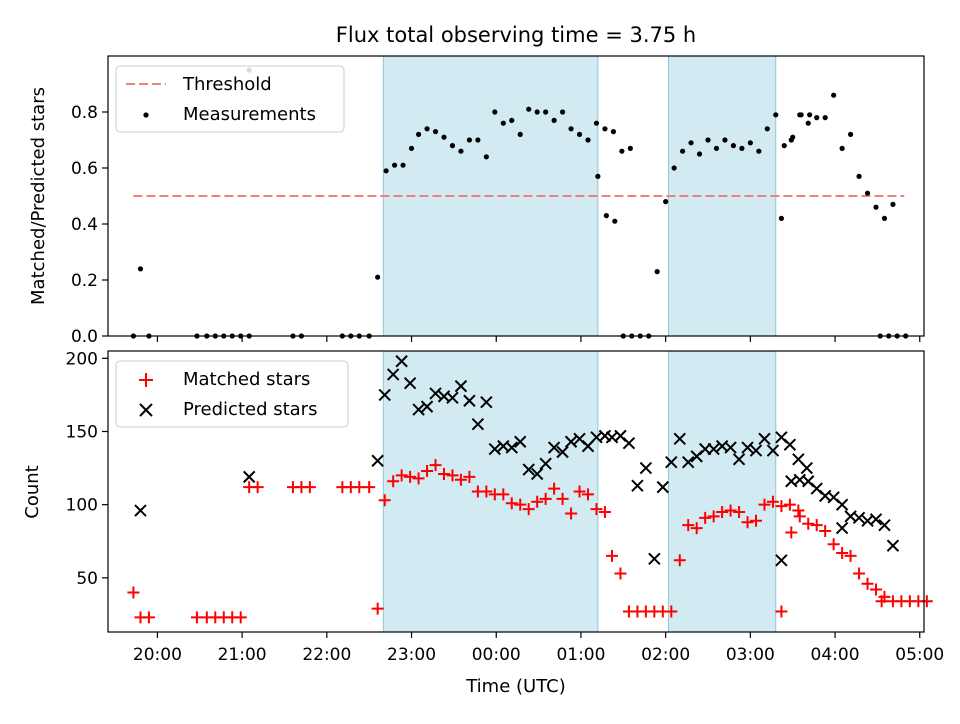  What do you see at coordinates (249, 114) in the screenshot?
I see `legend-measurement-label: Measurements` at bounding box center [249, 114].